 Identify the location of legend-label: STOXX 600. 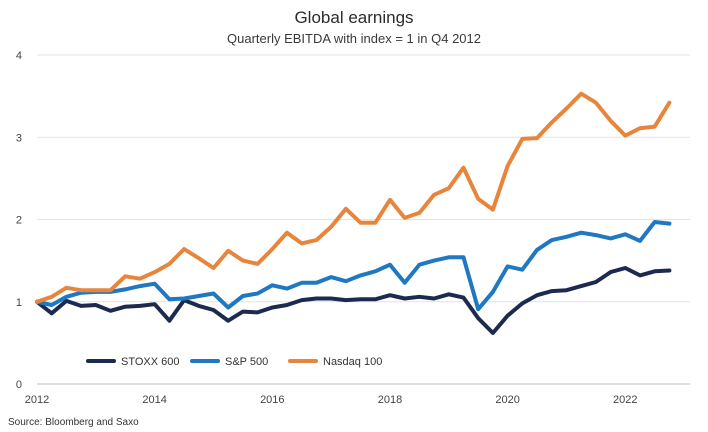
(150, 362).